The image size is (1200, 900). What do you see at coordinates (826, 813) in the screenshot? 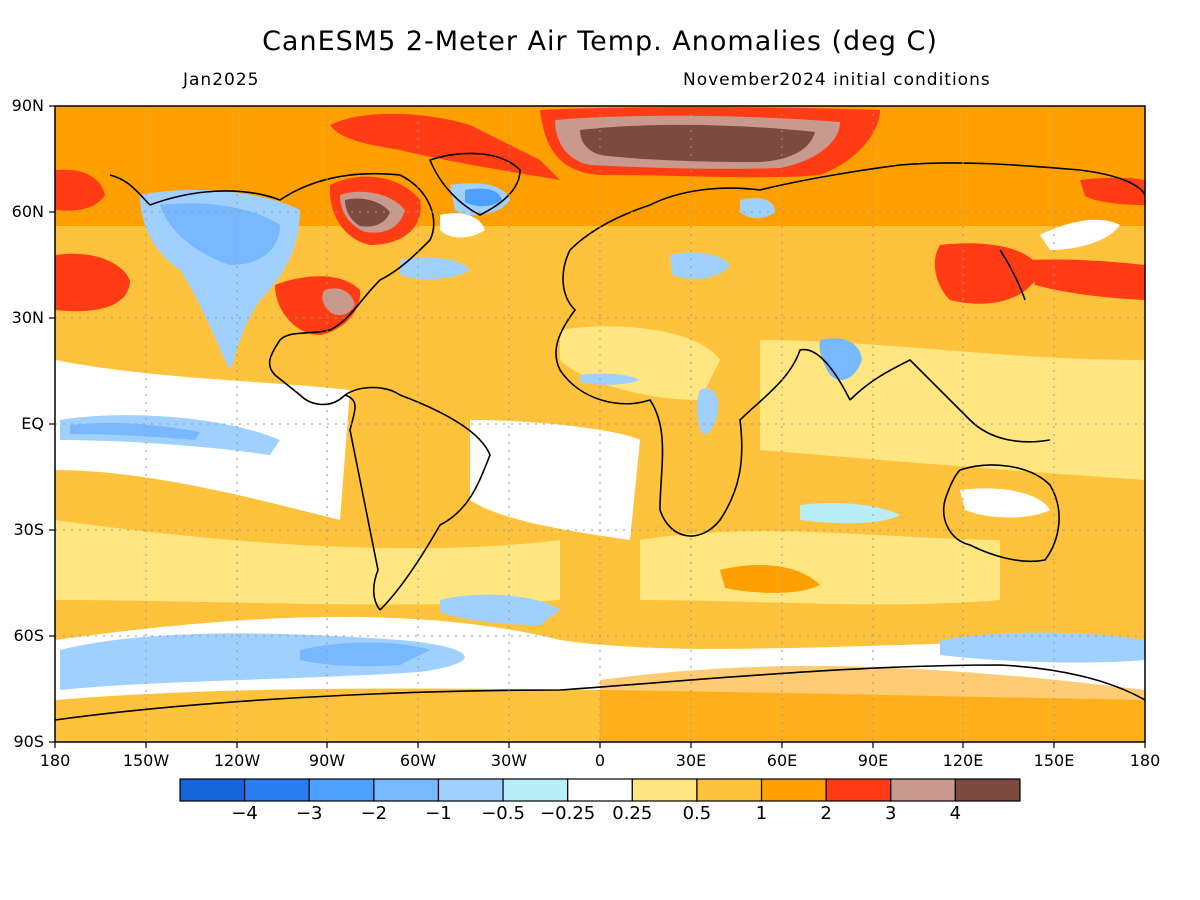
I see `colorbar-tick-label: 2` at bounding box center [826, 813].